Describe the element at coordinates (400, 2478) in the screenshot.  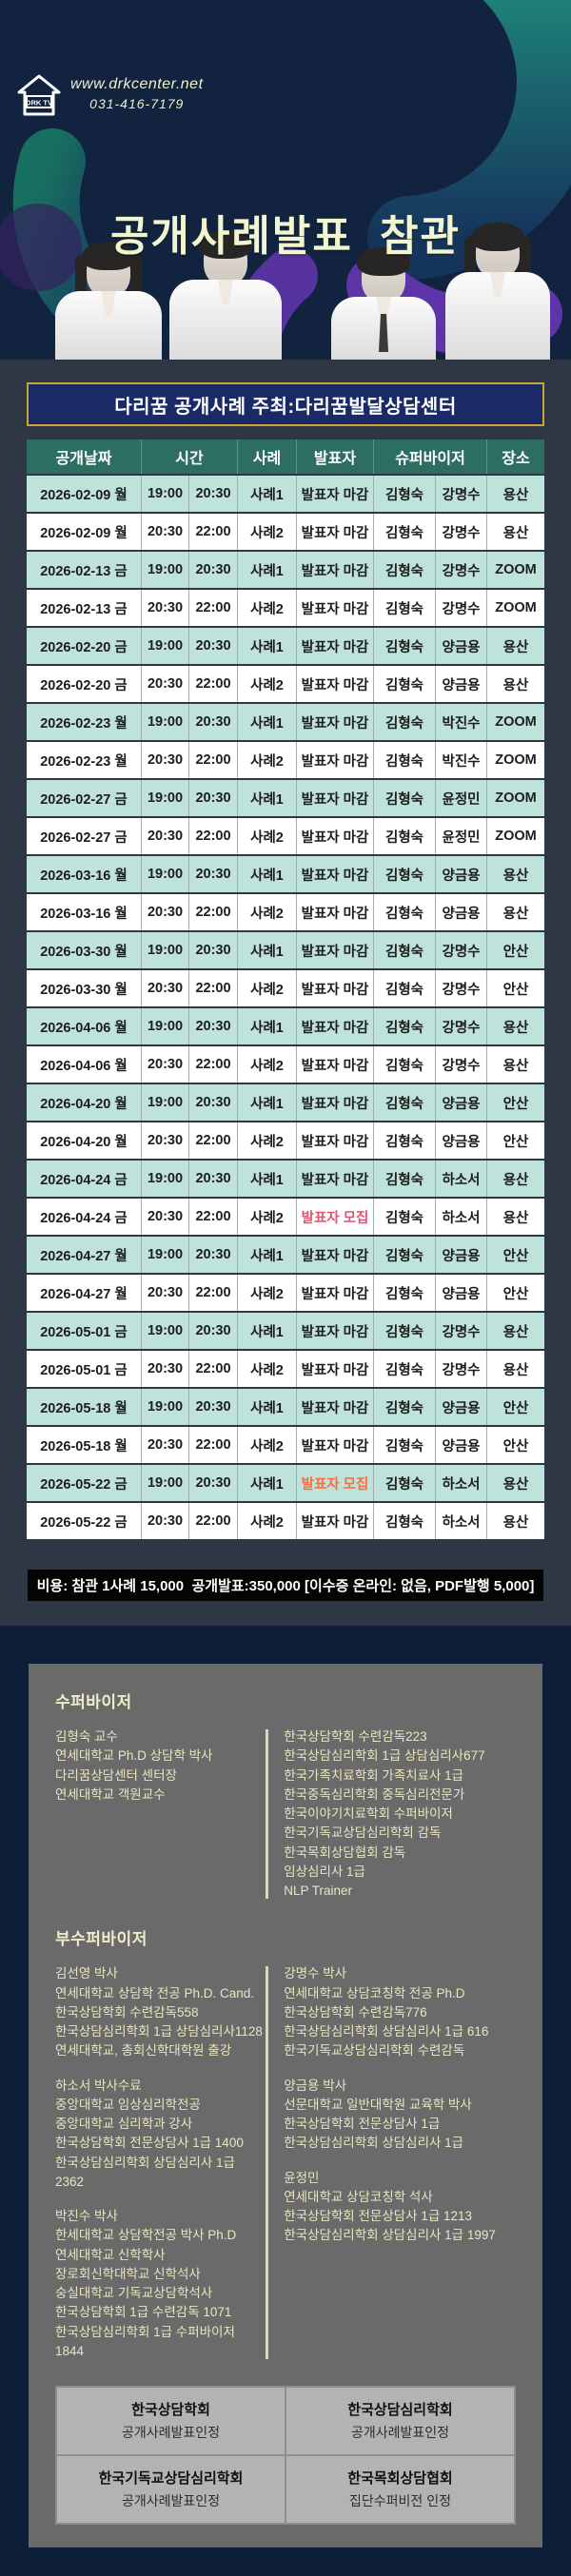
I see `certification-org: 한국목회상담협회` at that location.